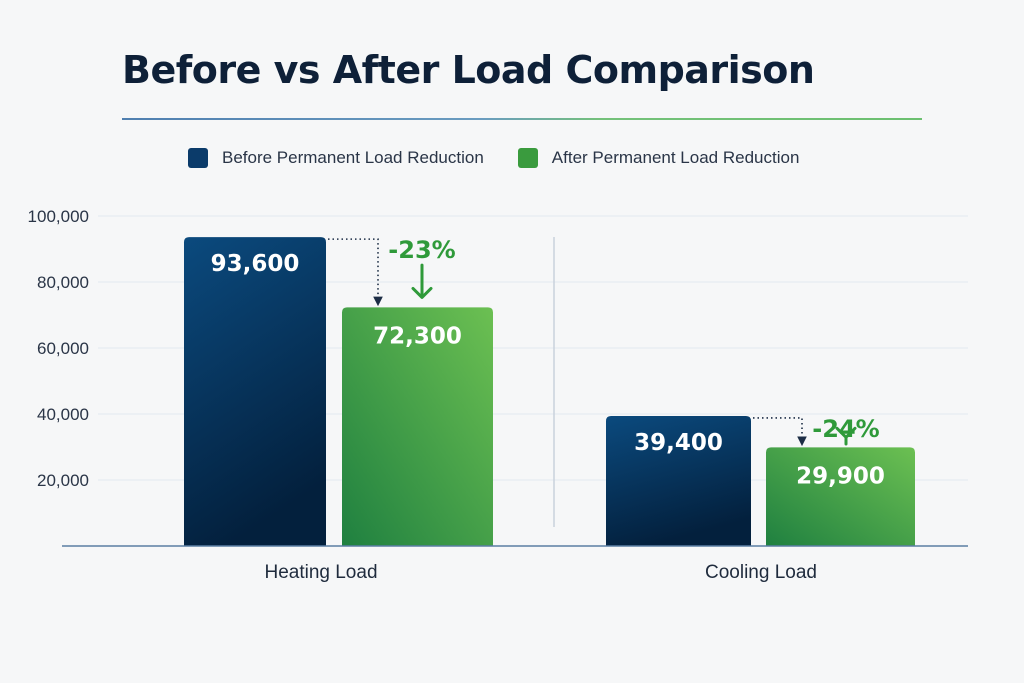  I want to click on category-label-cooling: Cooling Load, so click(761, 572).